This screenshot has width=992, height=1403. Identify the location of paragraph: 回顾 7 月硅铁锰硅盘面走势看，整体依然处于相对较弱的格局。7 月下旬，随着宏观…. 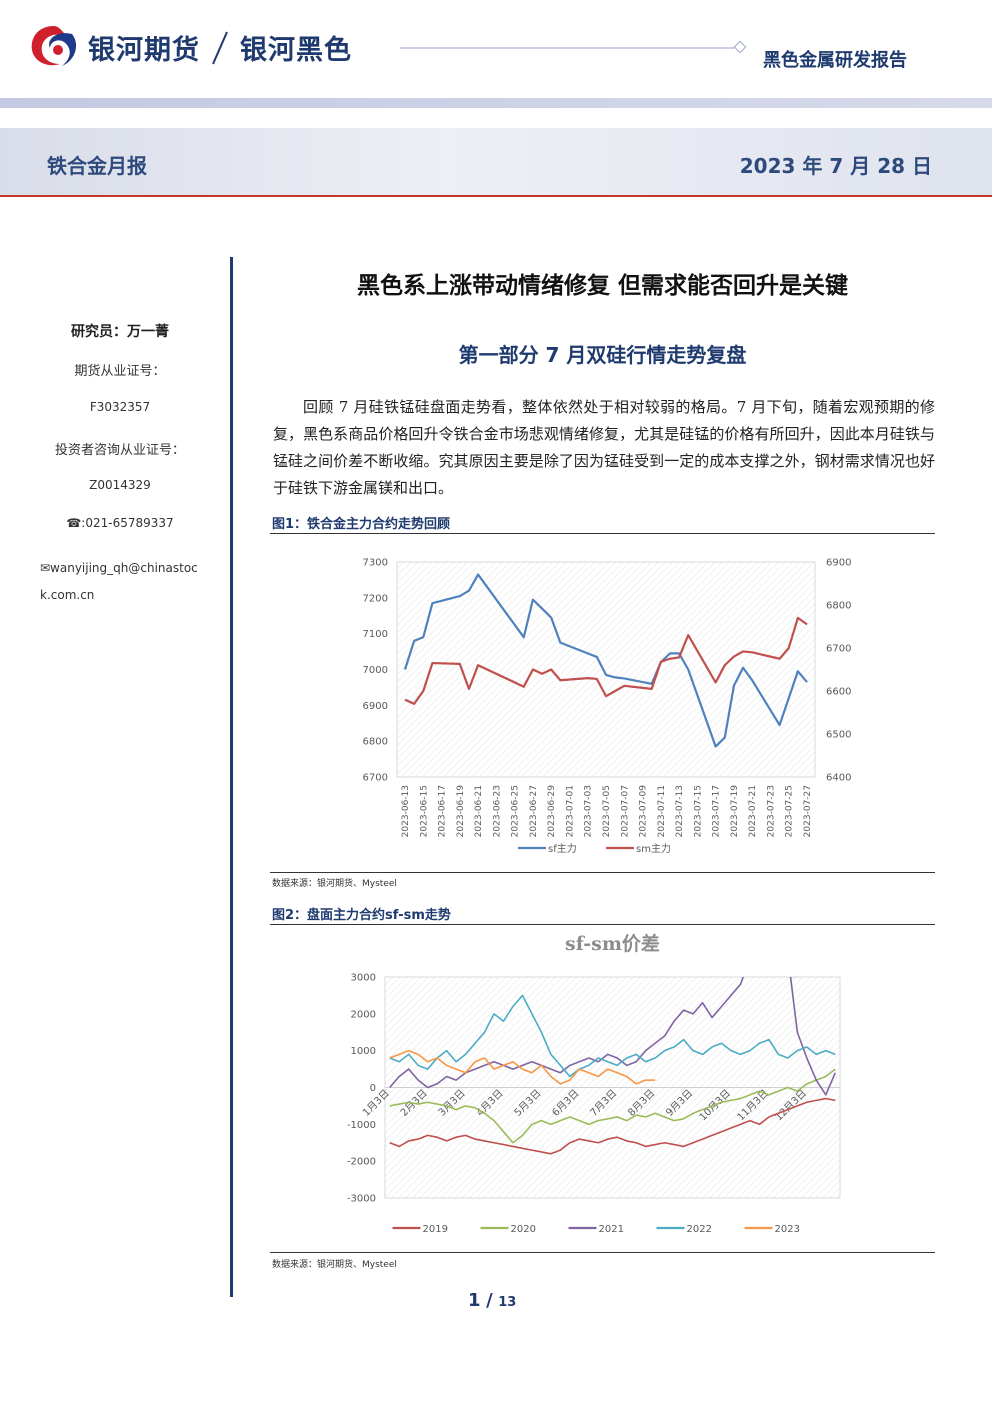
(604, 447).